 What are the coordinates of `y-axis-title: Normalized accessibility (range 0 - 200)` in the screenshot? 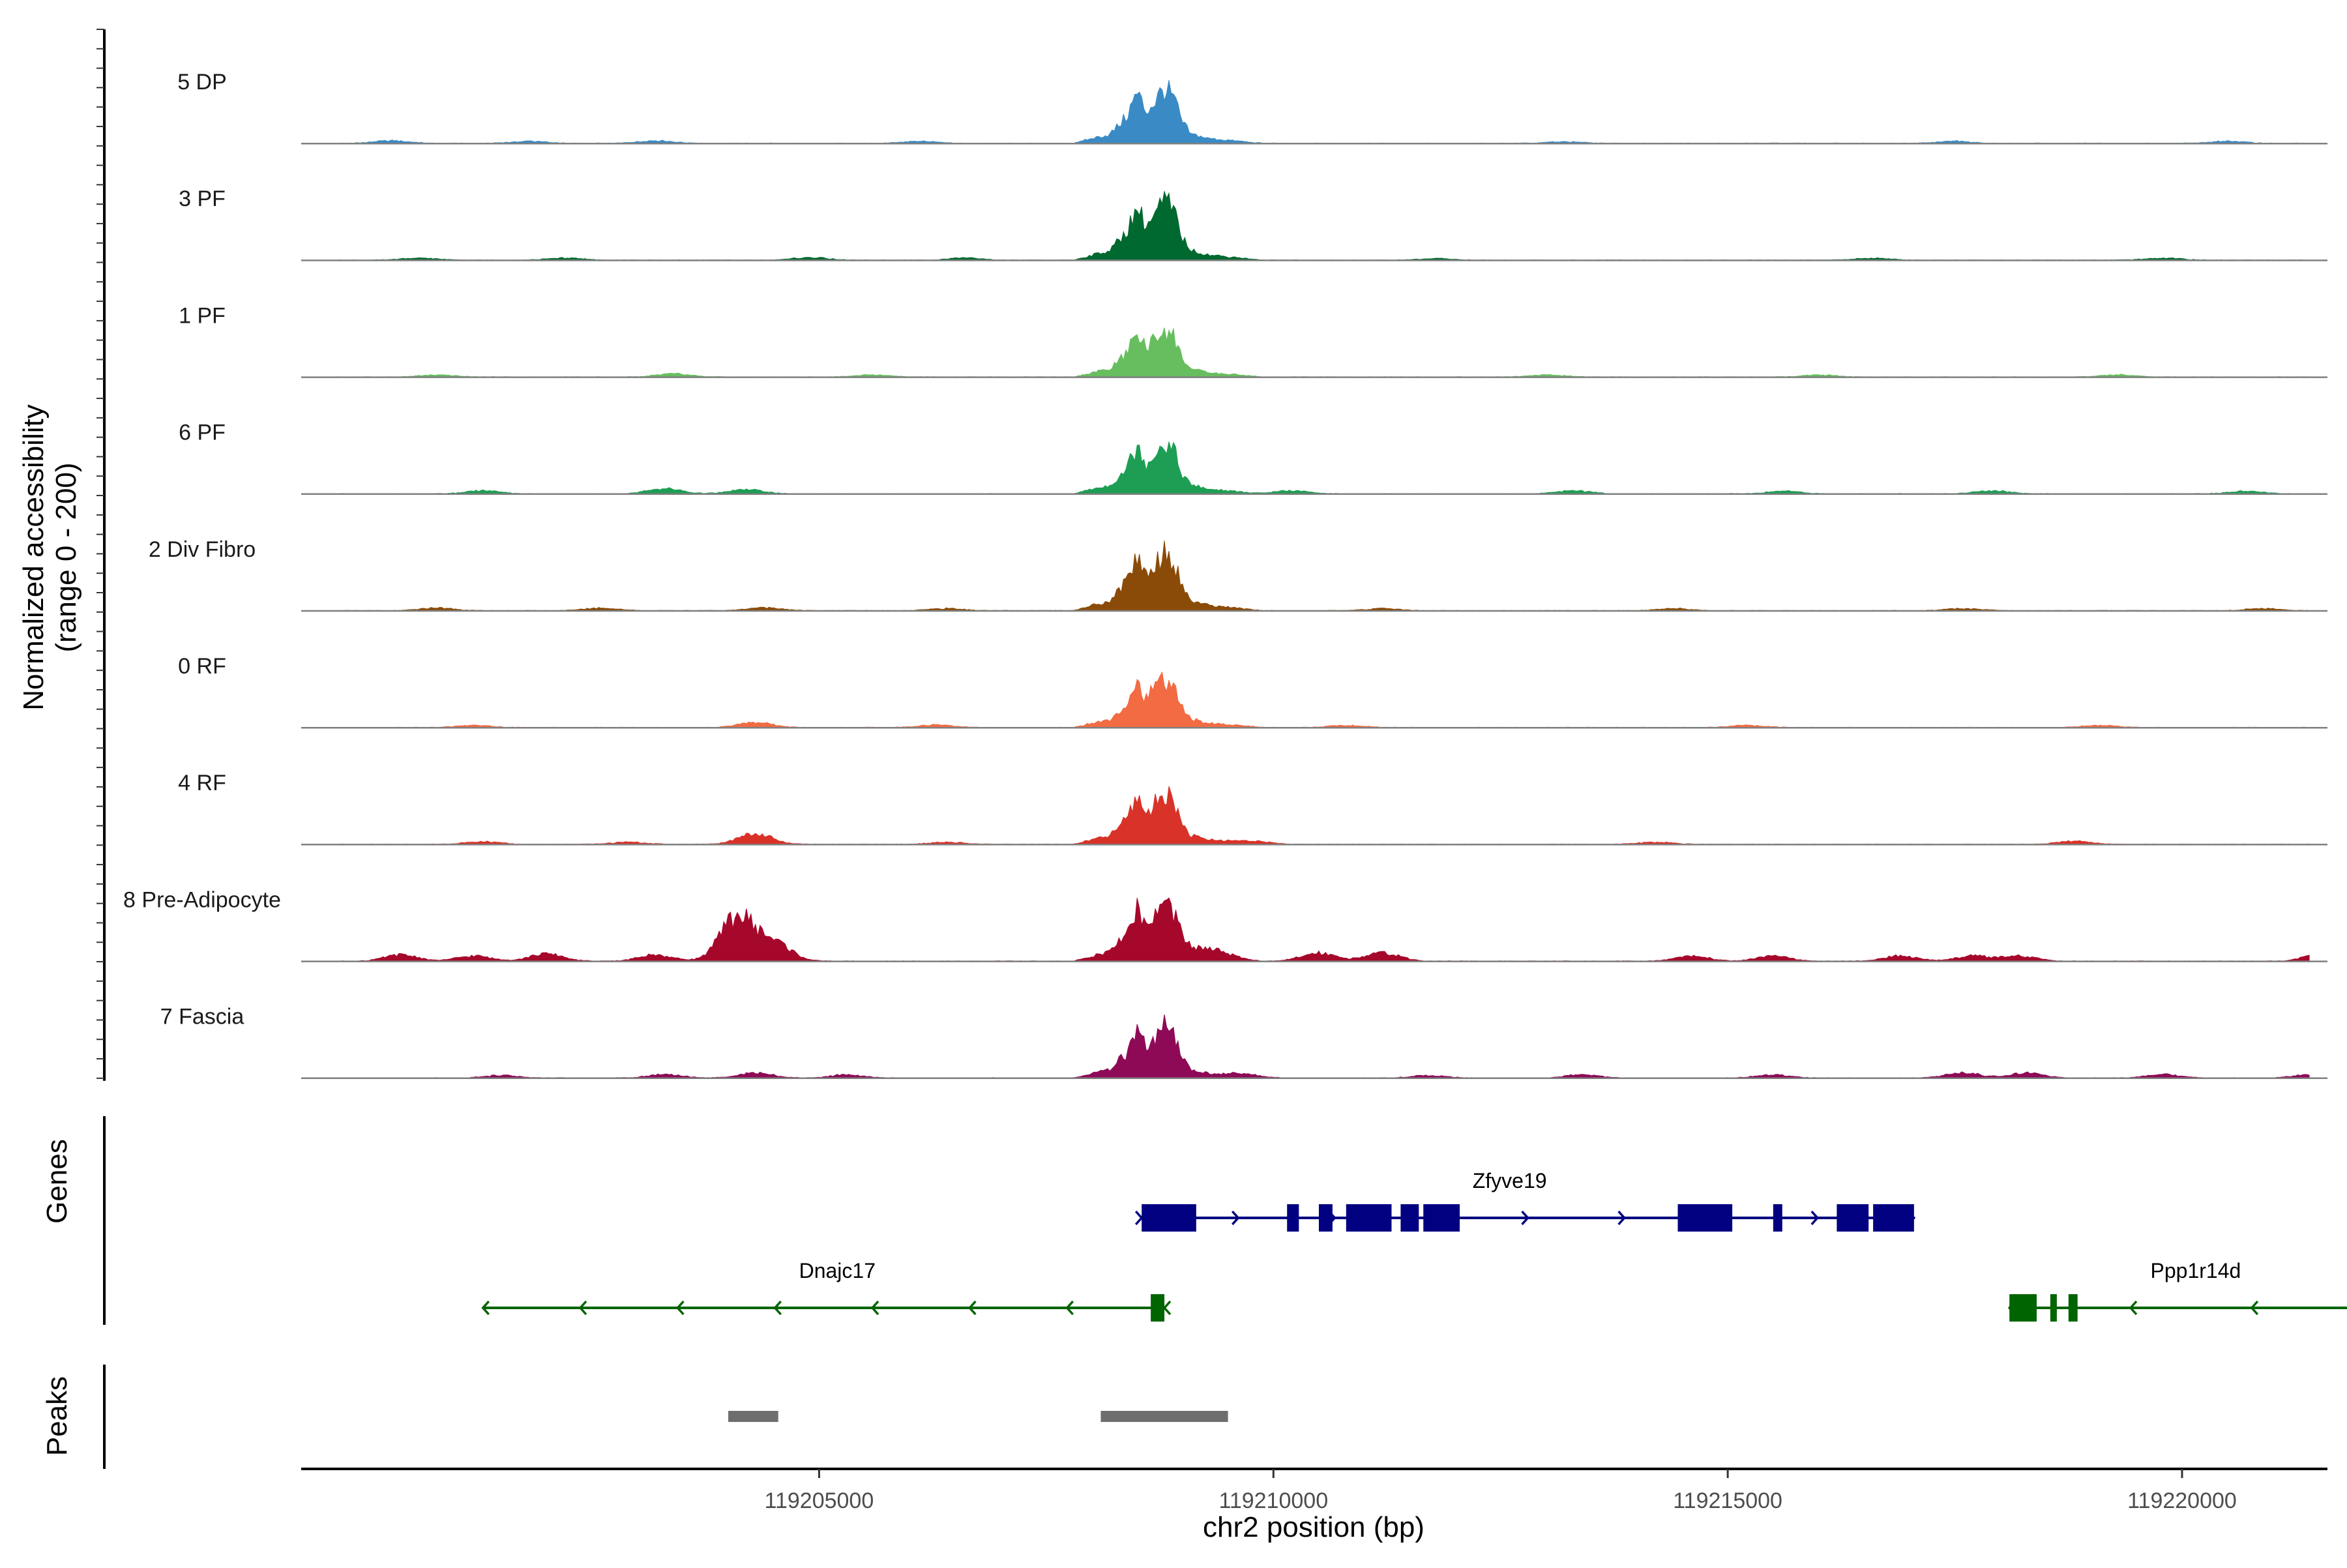 It's located at (50, 557).